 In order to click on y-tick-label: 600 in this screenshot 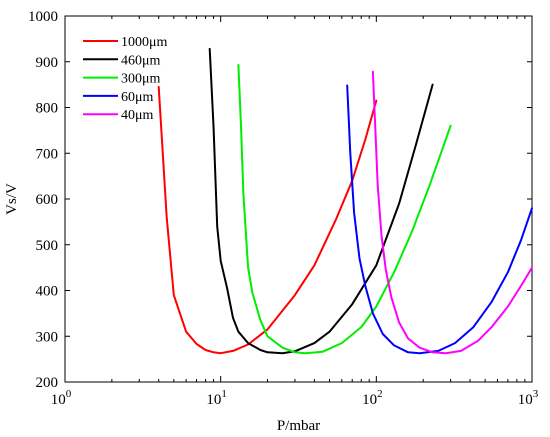, I will do `click(47, 200)`.